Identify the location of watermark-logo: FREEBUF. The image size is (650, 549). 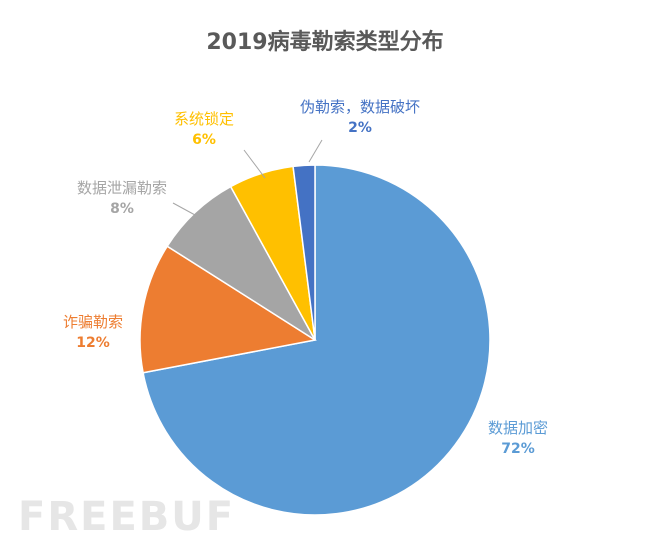
(127, 517).